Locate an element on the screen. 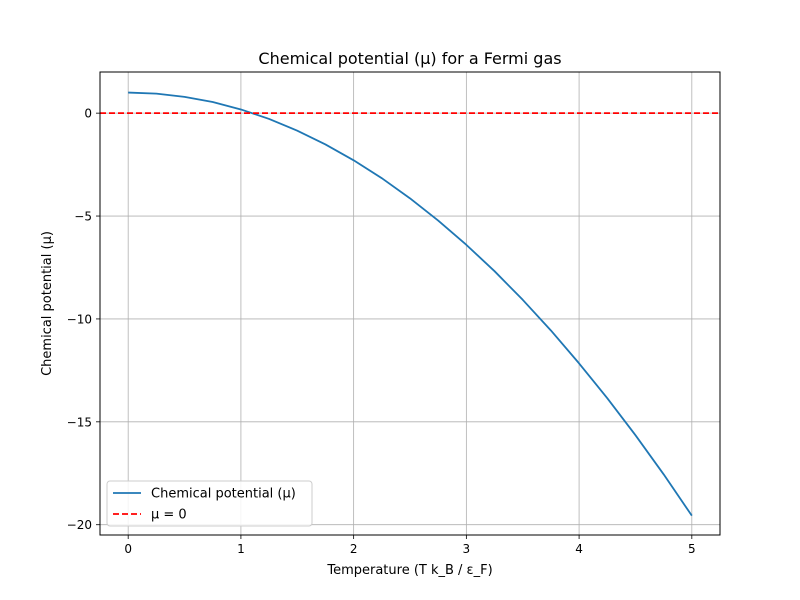 This screenshot has height=600, width=800. legend: Chemical potential (μ) μ = 0 is located at coordinates (209, 503).